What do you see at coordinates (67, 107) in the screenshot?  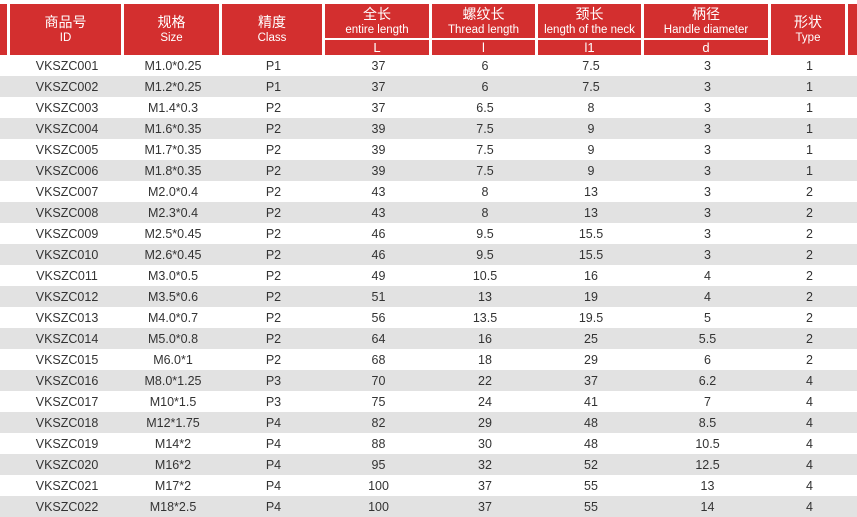 I see `cell-id: VKSZC003` at bounding box center [67, 107].